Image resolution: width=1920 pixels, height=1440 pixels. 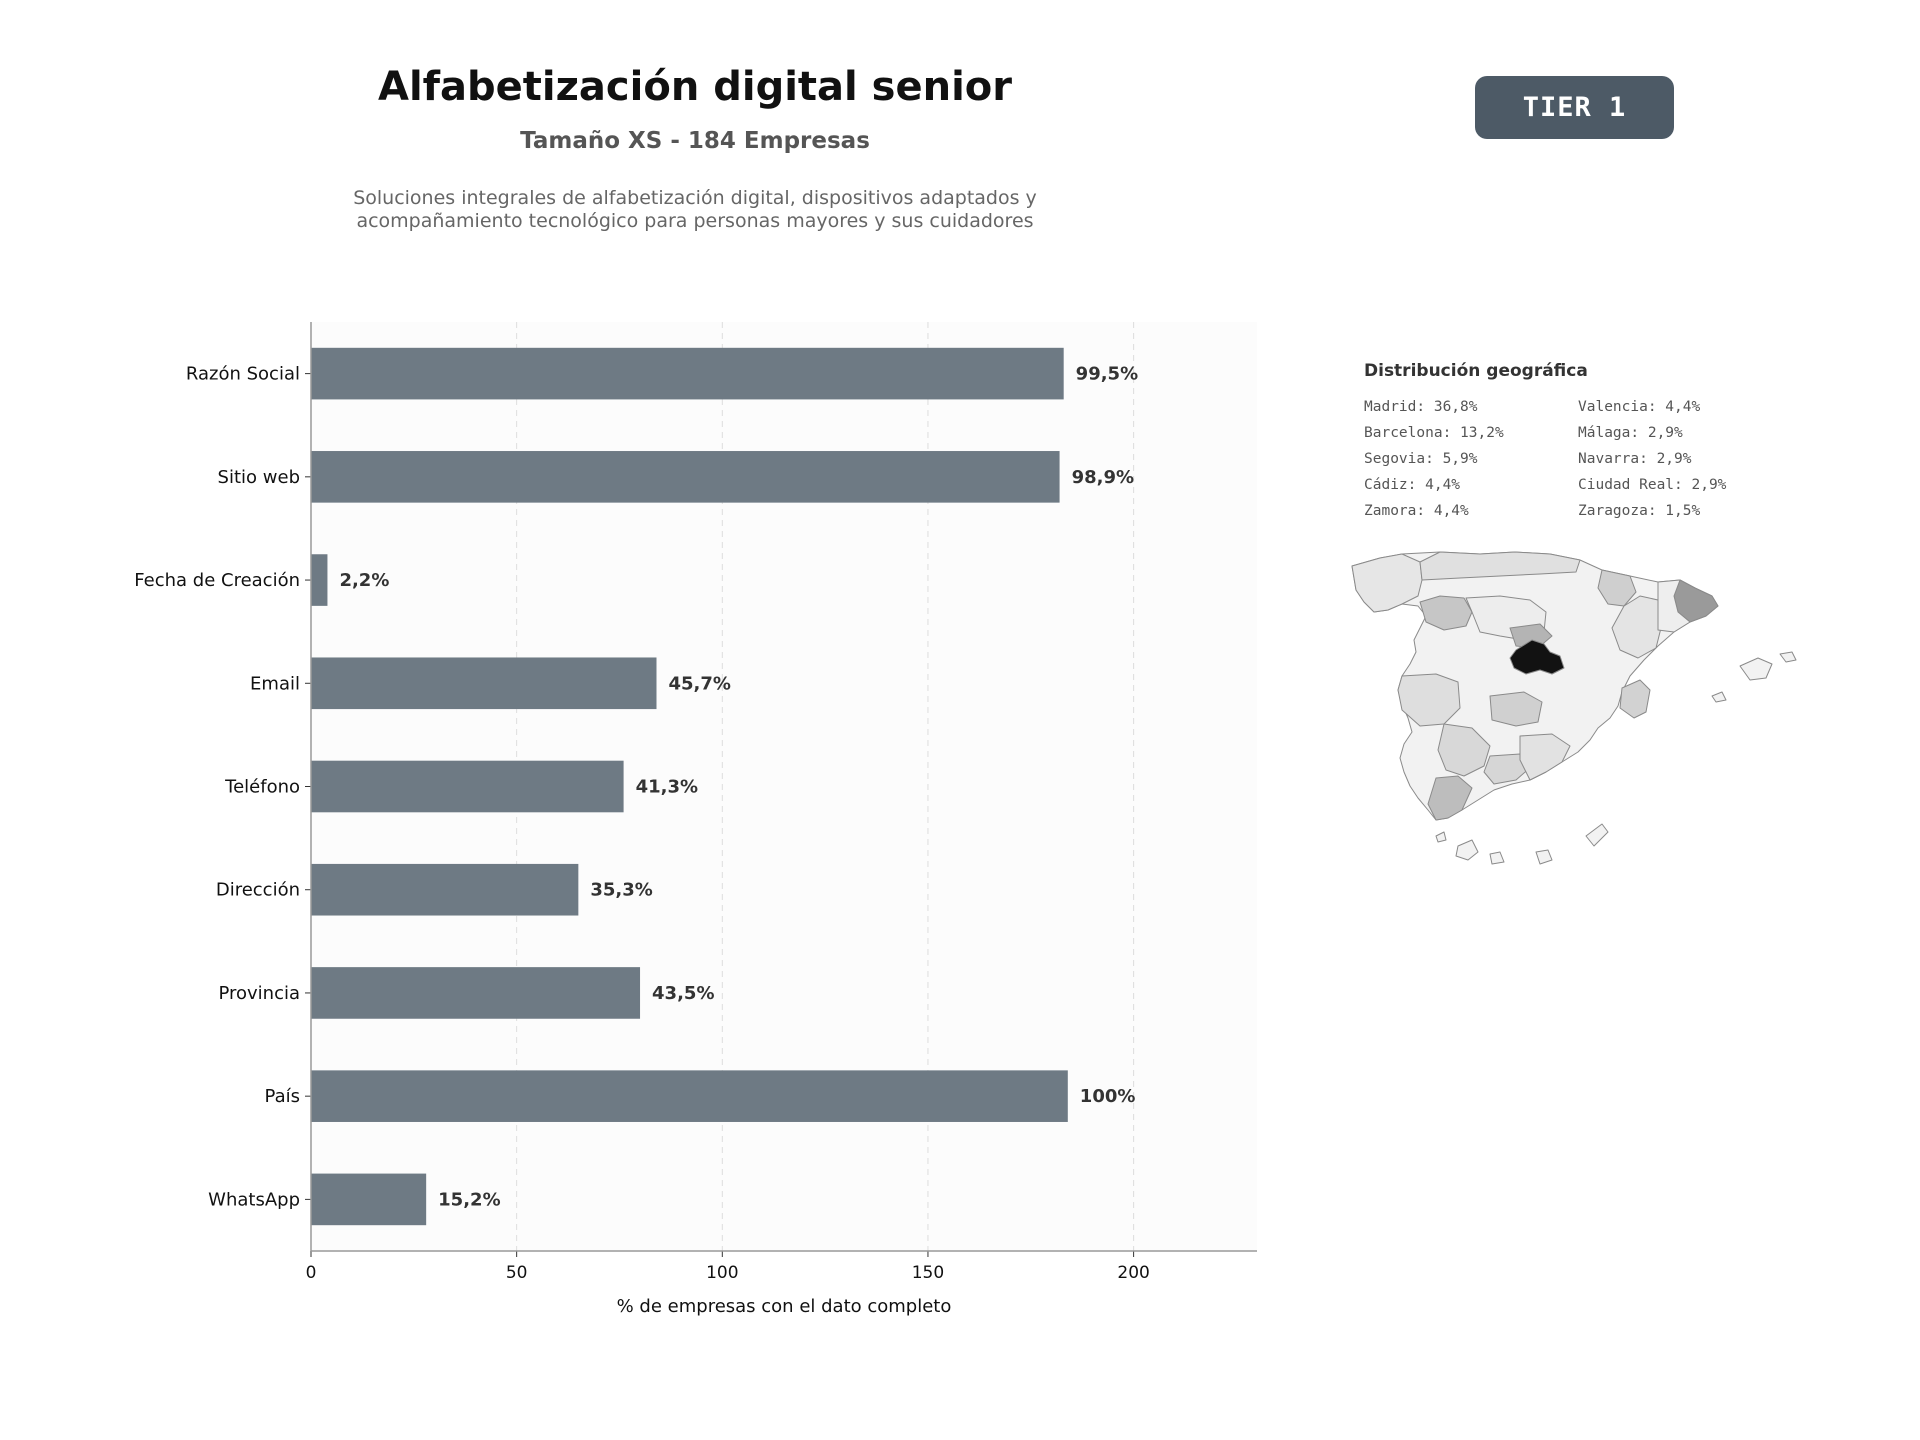 What do you see at coordinates (259, 993) in the screenshot?
I see `y-tick-label: Provincia` at bounding box center [259, 993].